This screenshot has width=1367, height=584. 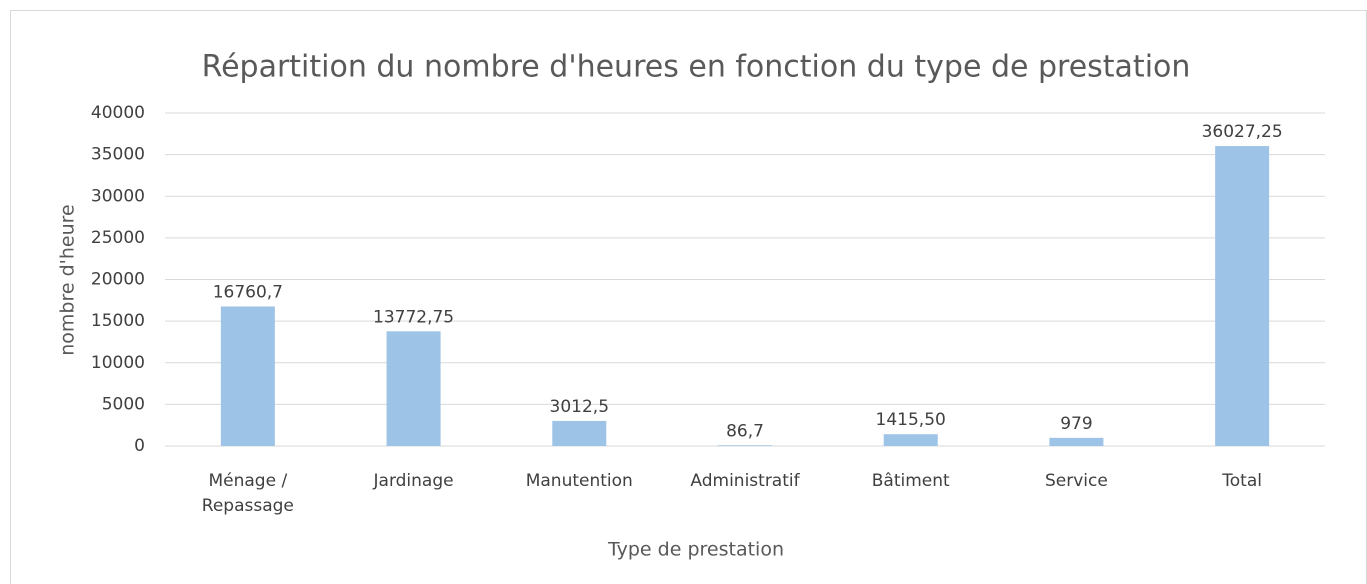 What do you see at coordinates (118, 113) in the screenshot?
I see `y-tick-label: 40000` at bounding box center [118, 113].